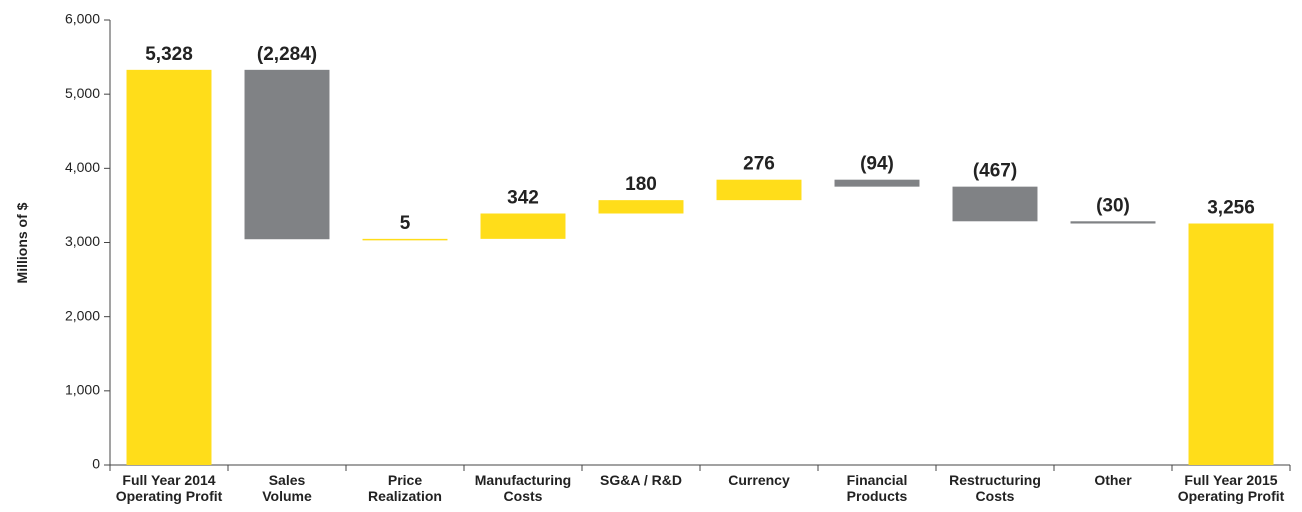 This screenshot has width=1302, height=512. What do you see at coordinates (877, 480) in the screenshot?
I see `x-tick-label-line: Financial` at bounding box center [877, 480].